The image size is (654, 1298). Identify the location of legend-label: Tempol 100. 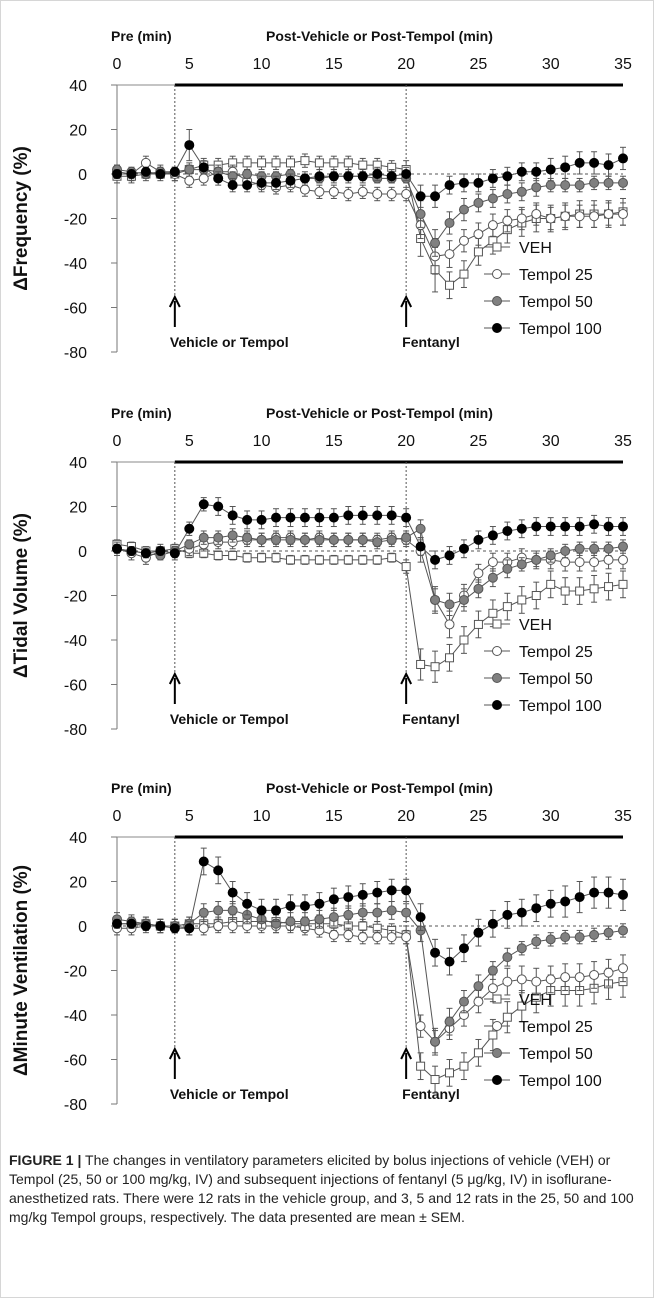
(560, 706).